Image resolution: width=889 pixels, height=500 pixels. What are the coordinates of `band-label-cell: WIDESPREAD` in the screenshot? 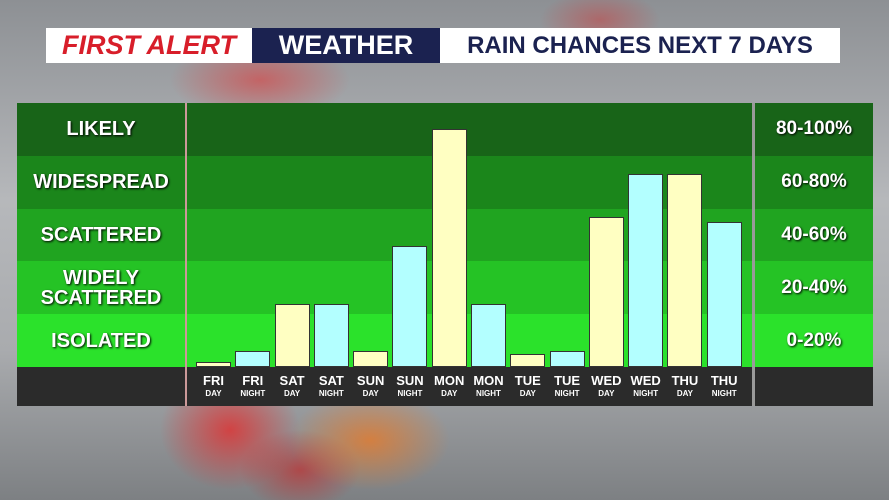 It's located at (101, 182).